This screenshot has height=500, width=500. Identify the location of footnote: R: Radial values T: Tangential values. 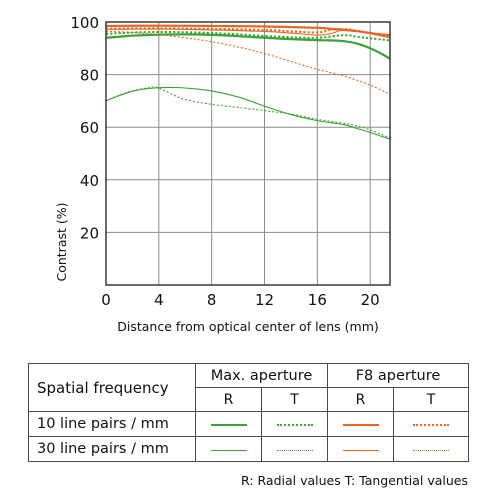
(354, 480).